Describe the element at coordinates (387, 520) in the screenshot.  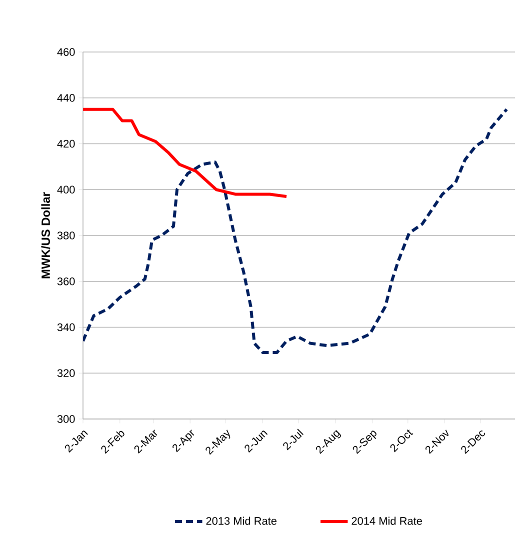
I see `legend-label: 2014 Mid Rate` at that location.